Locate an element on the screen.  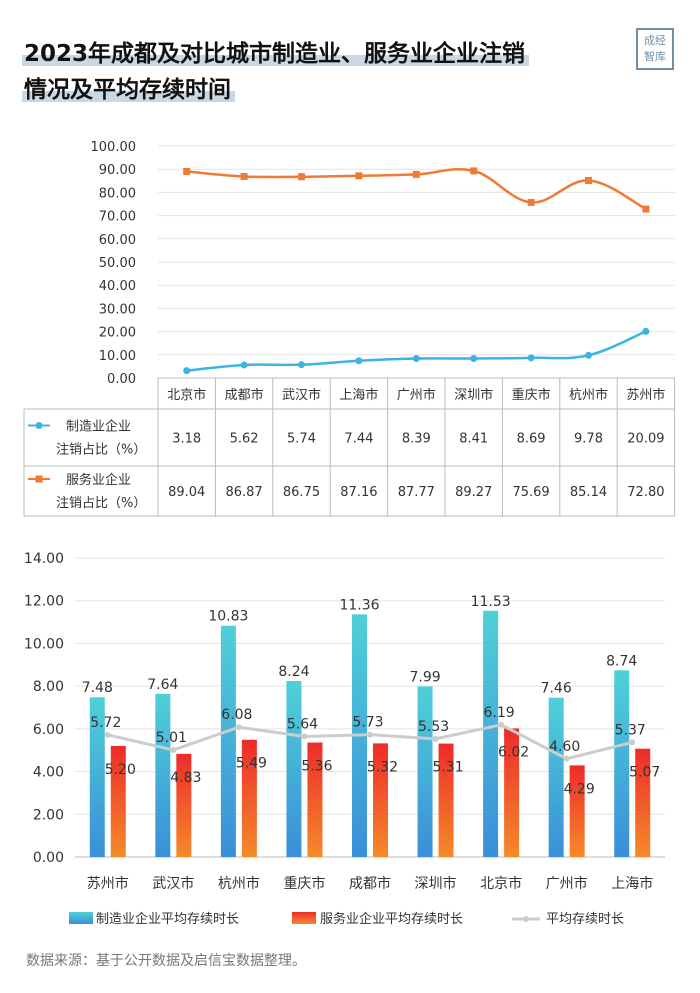
legend-swatch-service is located at coordinates (304, 918).